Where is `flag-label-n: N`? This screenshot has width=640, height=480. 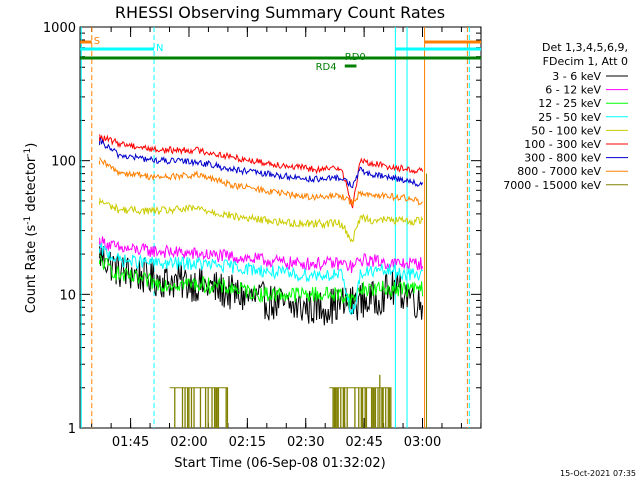
flag-label-n: N is located at coordinates (159, 48).